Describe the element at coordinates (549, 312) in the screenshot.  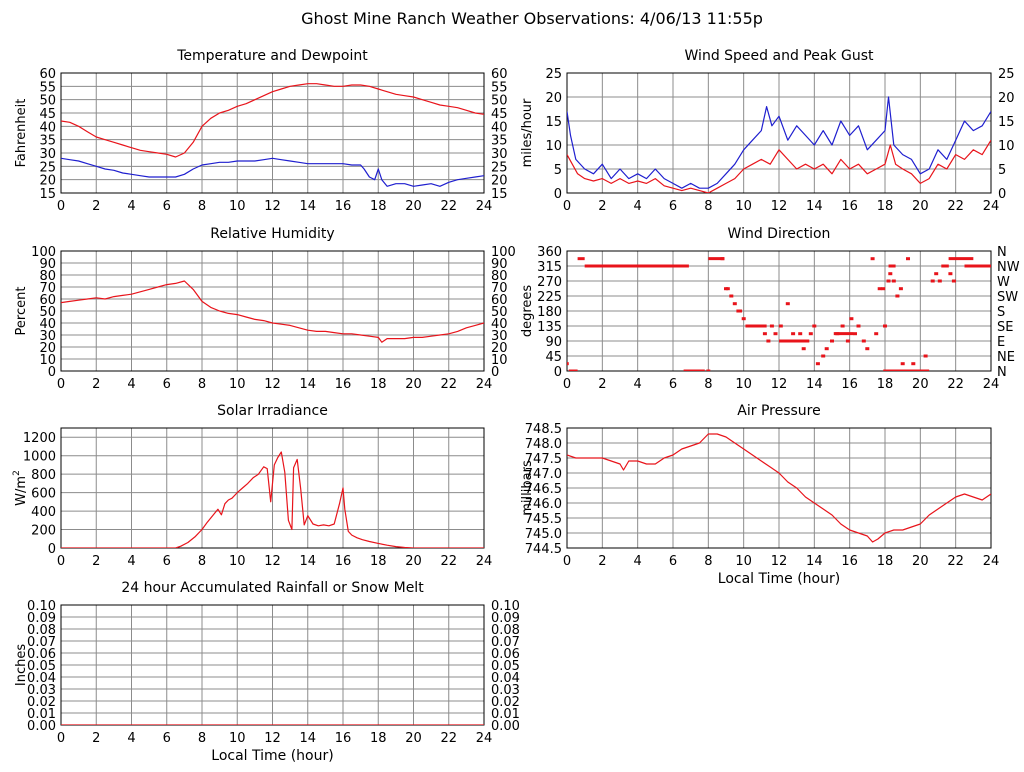
I see `y-tick-label: 180` at that location.